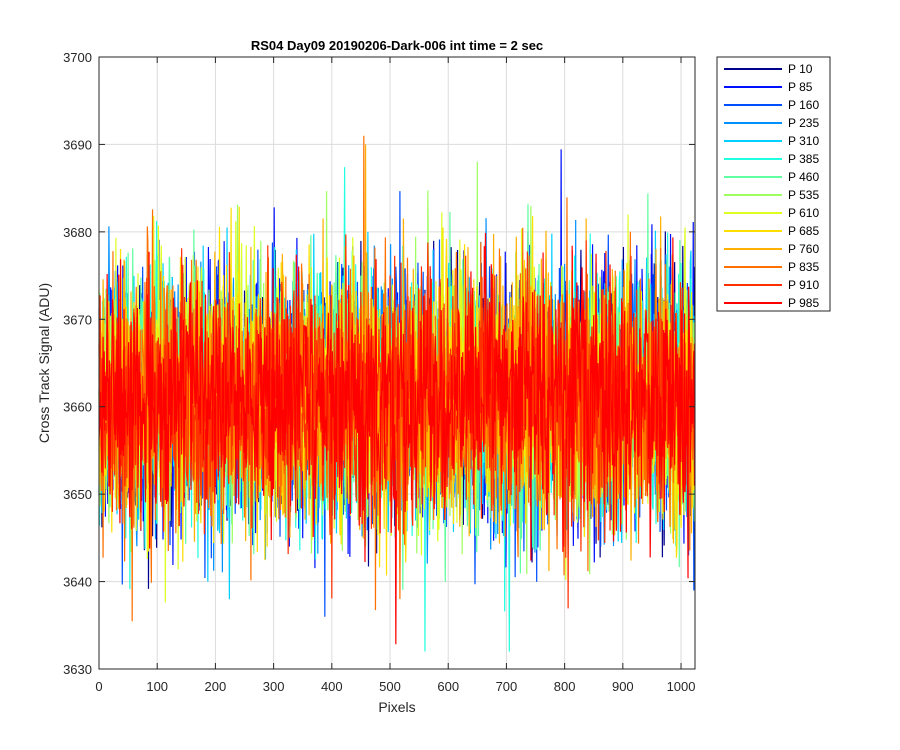  What do you see at coordinates (77, 669) in the screenshot?
I see `y-tick-label: 3630` at bounding box center [77, 669].